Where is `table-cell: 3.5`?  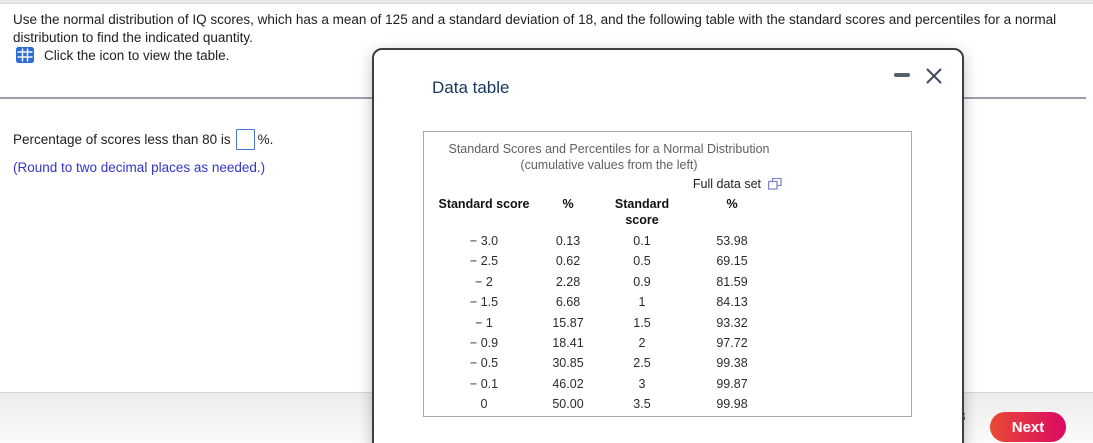 table-cell: 3.5 is located at coordinates (642, 404).